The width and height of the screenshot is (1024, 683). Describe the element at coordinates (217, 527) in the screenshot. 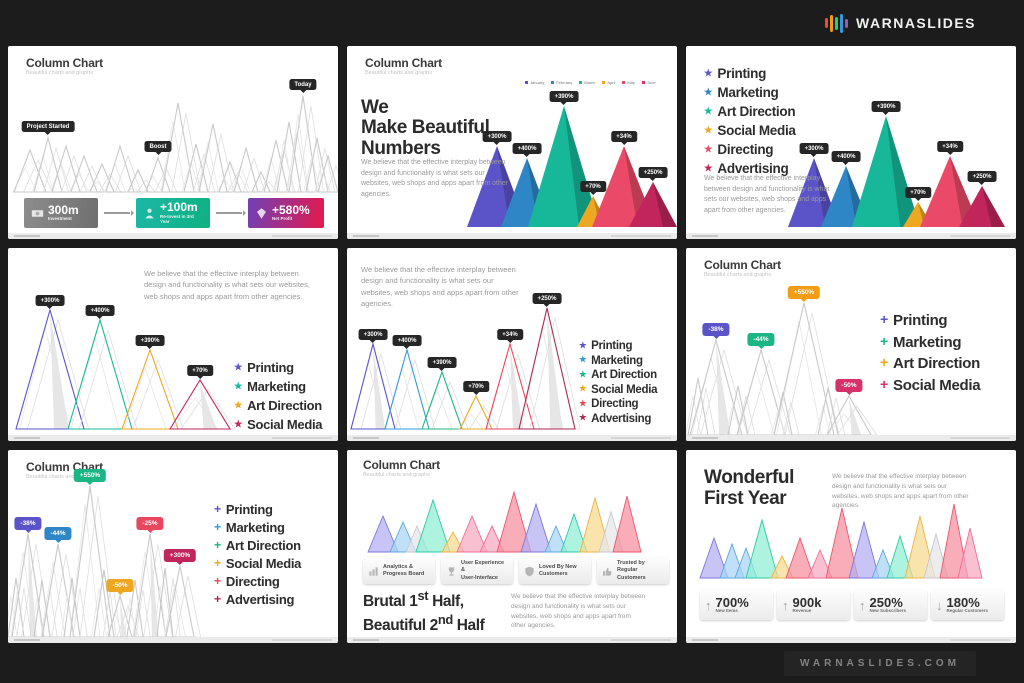

I see `plus-icon: +` at that location.